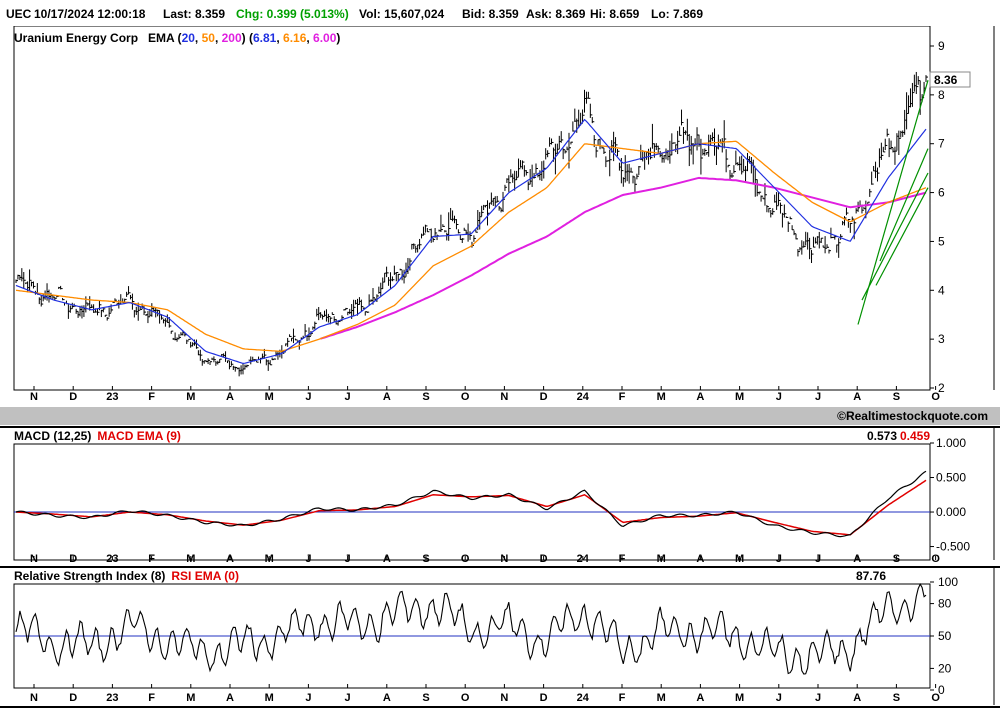 The image size is (1000, 712). Describe the element at coordinates (205, 576) in the screenshot. I see `rsi-ema-label: RSI EMA (0)` at that location.